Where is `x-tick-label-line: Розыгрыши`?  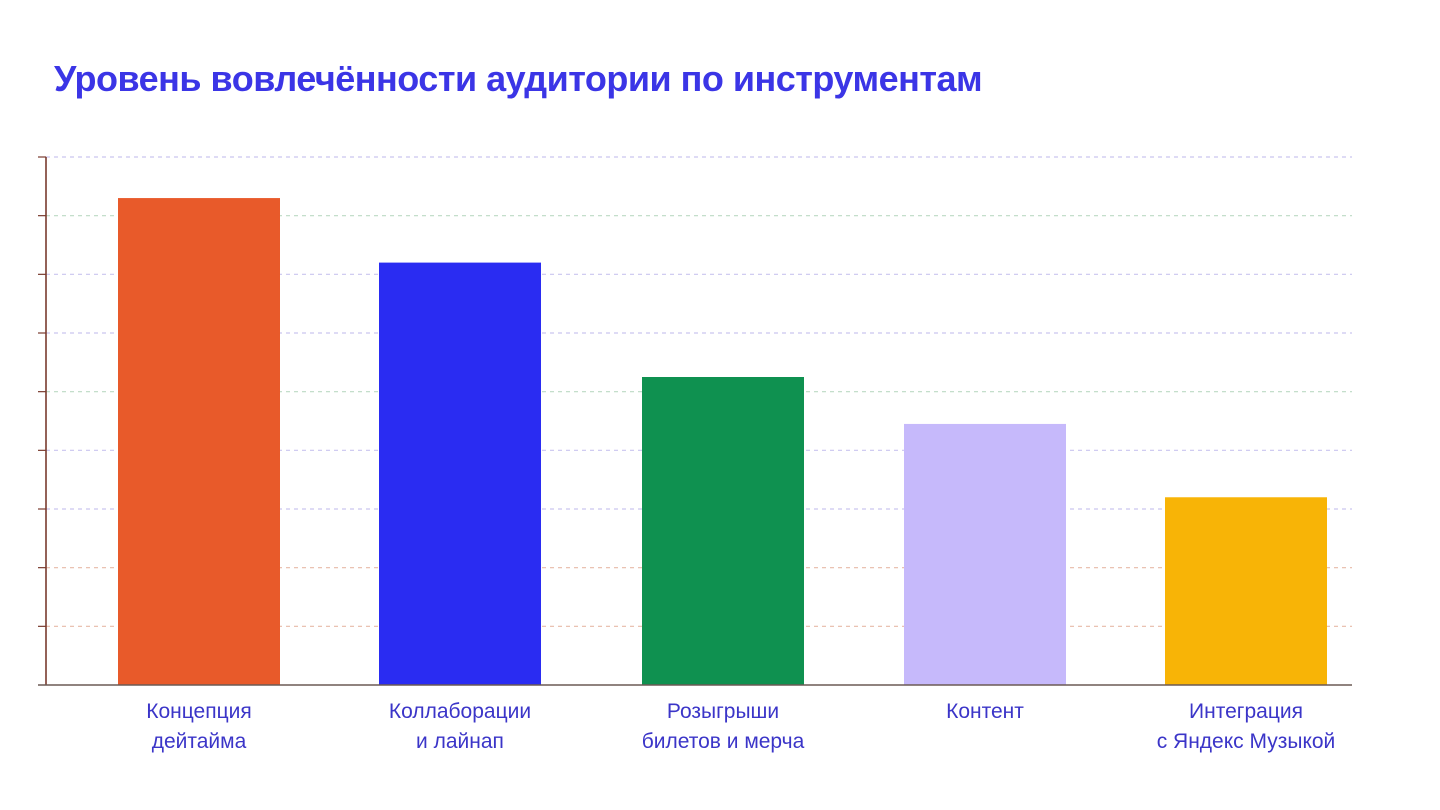
x-tick-label-line: Розыгрыши is located at coordinates (723, 711).